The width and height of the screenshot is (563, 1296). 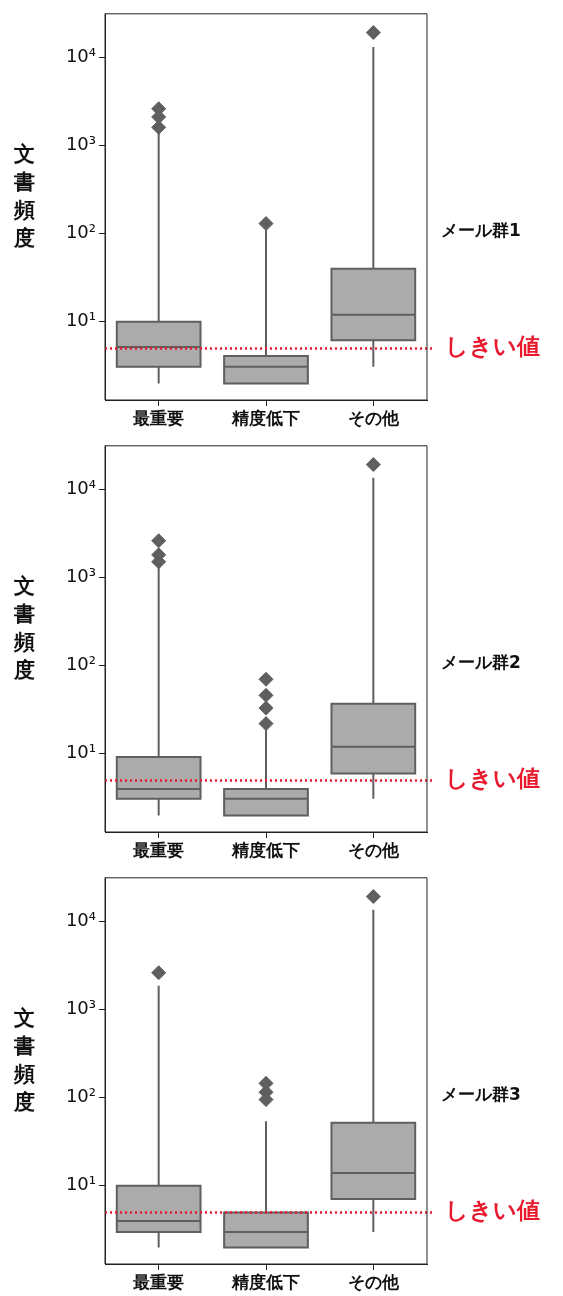 What do you see at coordinates (481, 662) in the screenshot?
I see `text: メール群2` at bounding box center [481, 662].